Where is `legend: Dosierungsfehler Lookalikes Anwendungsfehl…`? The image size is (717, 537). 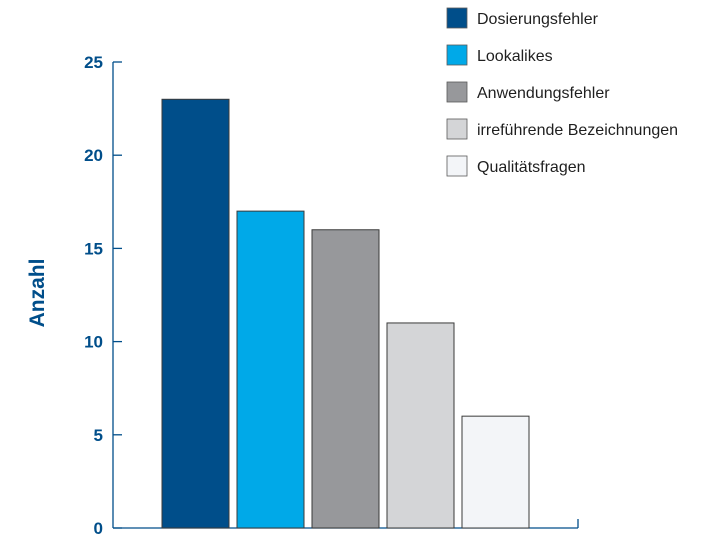 legend: Dosierungsfehler Lookalikes Anwendungsfehl… is located at coordinates (562, 92).